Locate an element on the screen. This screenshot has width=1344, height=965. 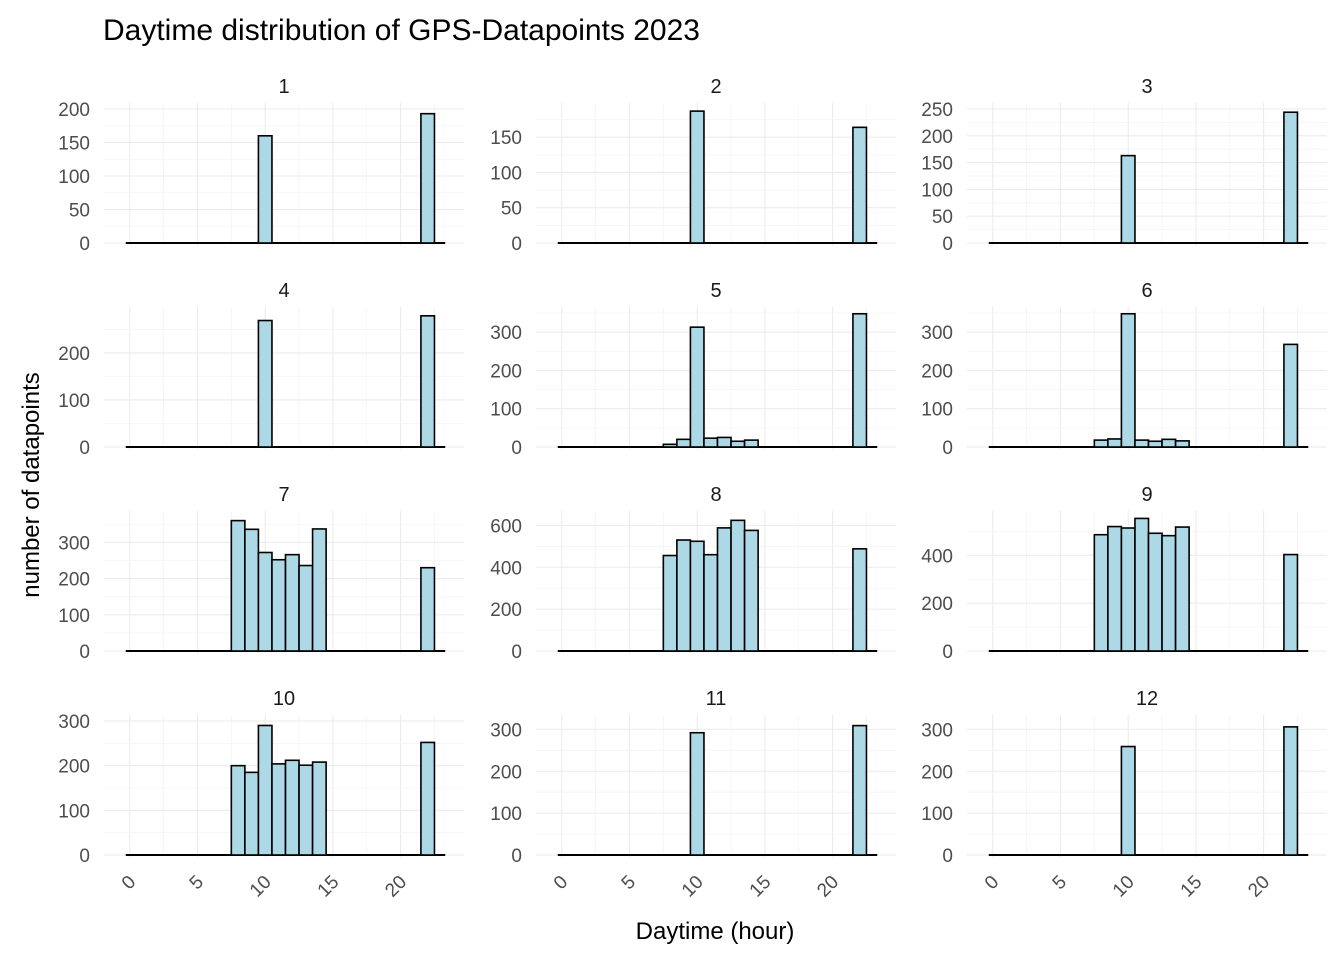
x-tick-label: 0 is located at coordinates (992, 883).